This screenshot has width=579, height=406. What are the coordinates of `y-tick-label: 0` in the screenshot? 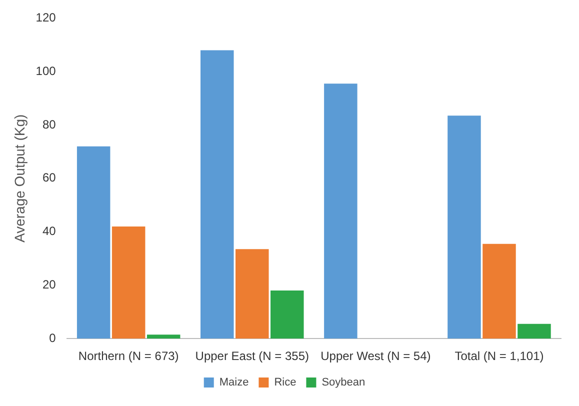 It's located at (52, 337).